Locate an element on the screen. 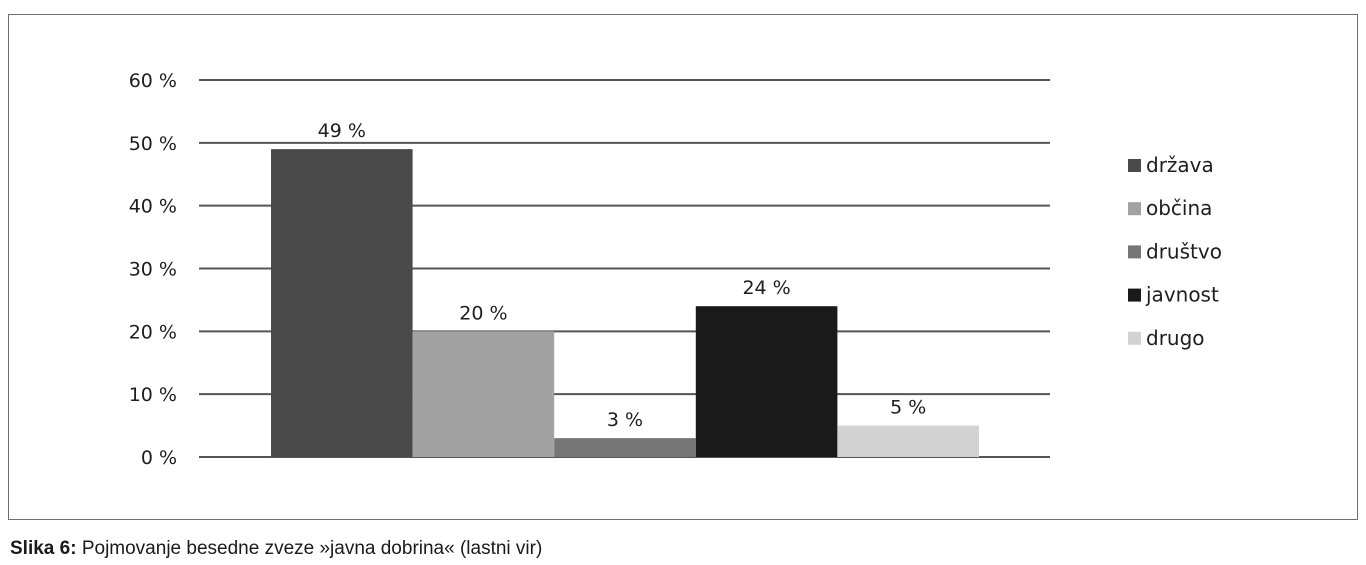 The height and width of the screenshot is (565, 1366). y-tick-label: 60 % is located at coordinates (153, 81).